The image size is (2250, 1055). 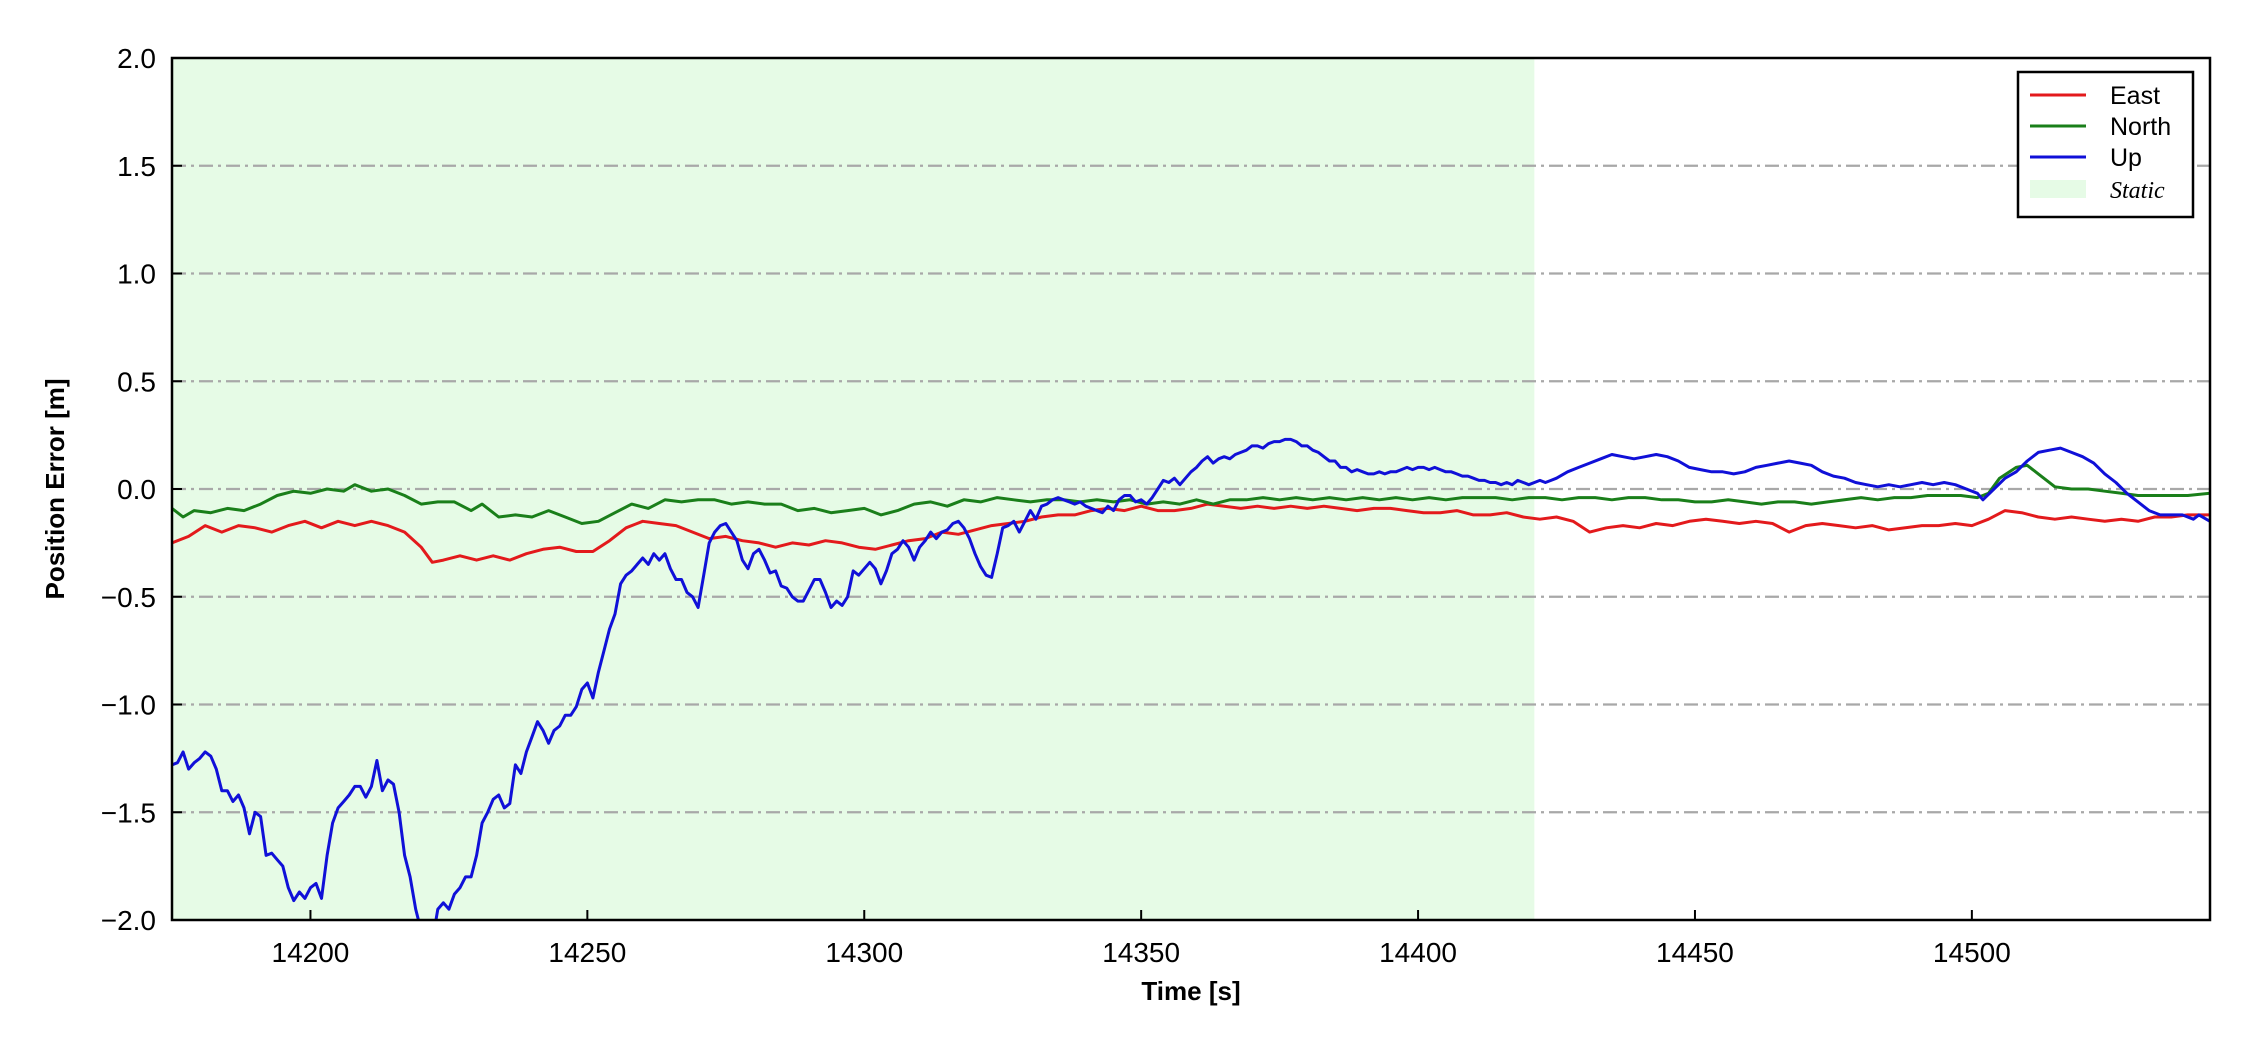 I want to click on y-tick-label: −0.5, so click(x=128, y=597).